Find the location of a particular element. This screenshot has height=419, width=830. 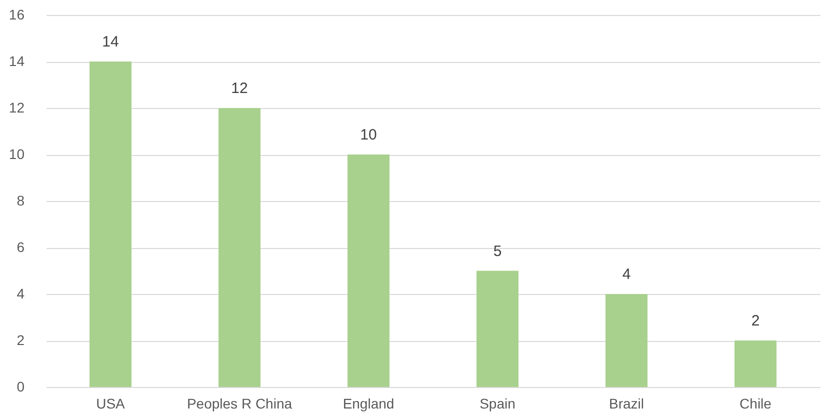

data-label: 4 is located at coordinates (626, 274).